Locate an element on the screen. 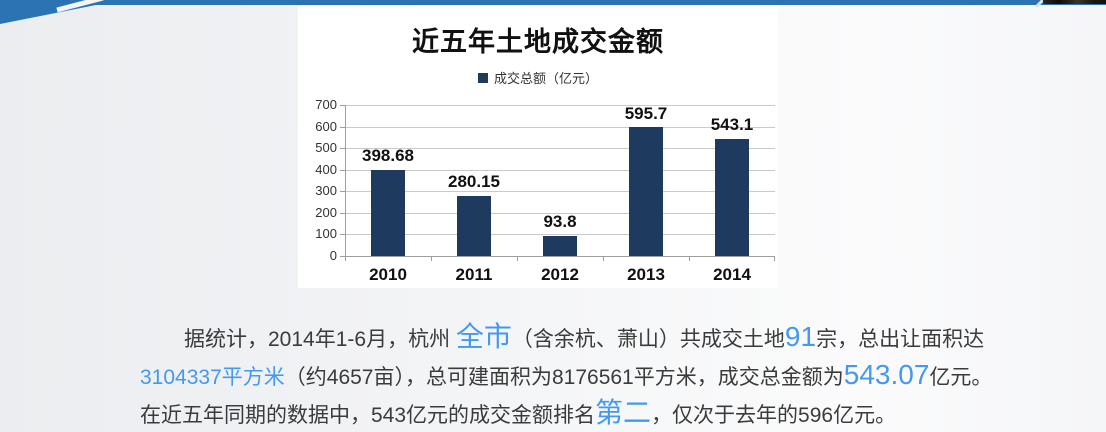 This screenshot has width=1106, height=432. bar-2010 is located at coordinates (388, 212).